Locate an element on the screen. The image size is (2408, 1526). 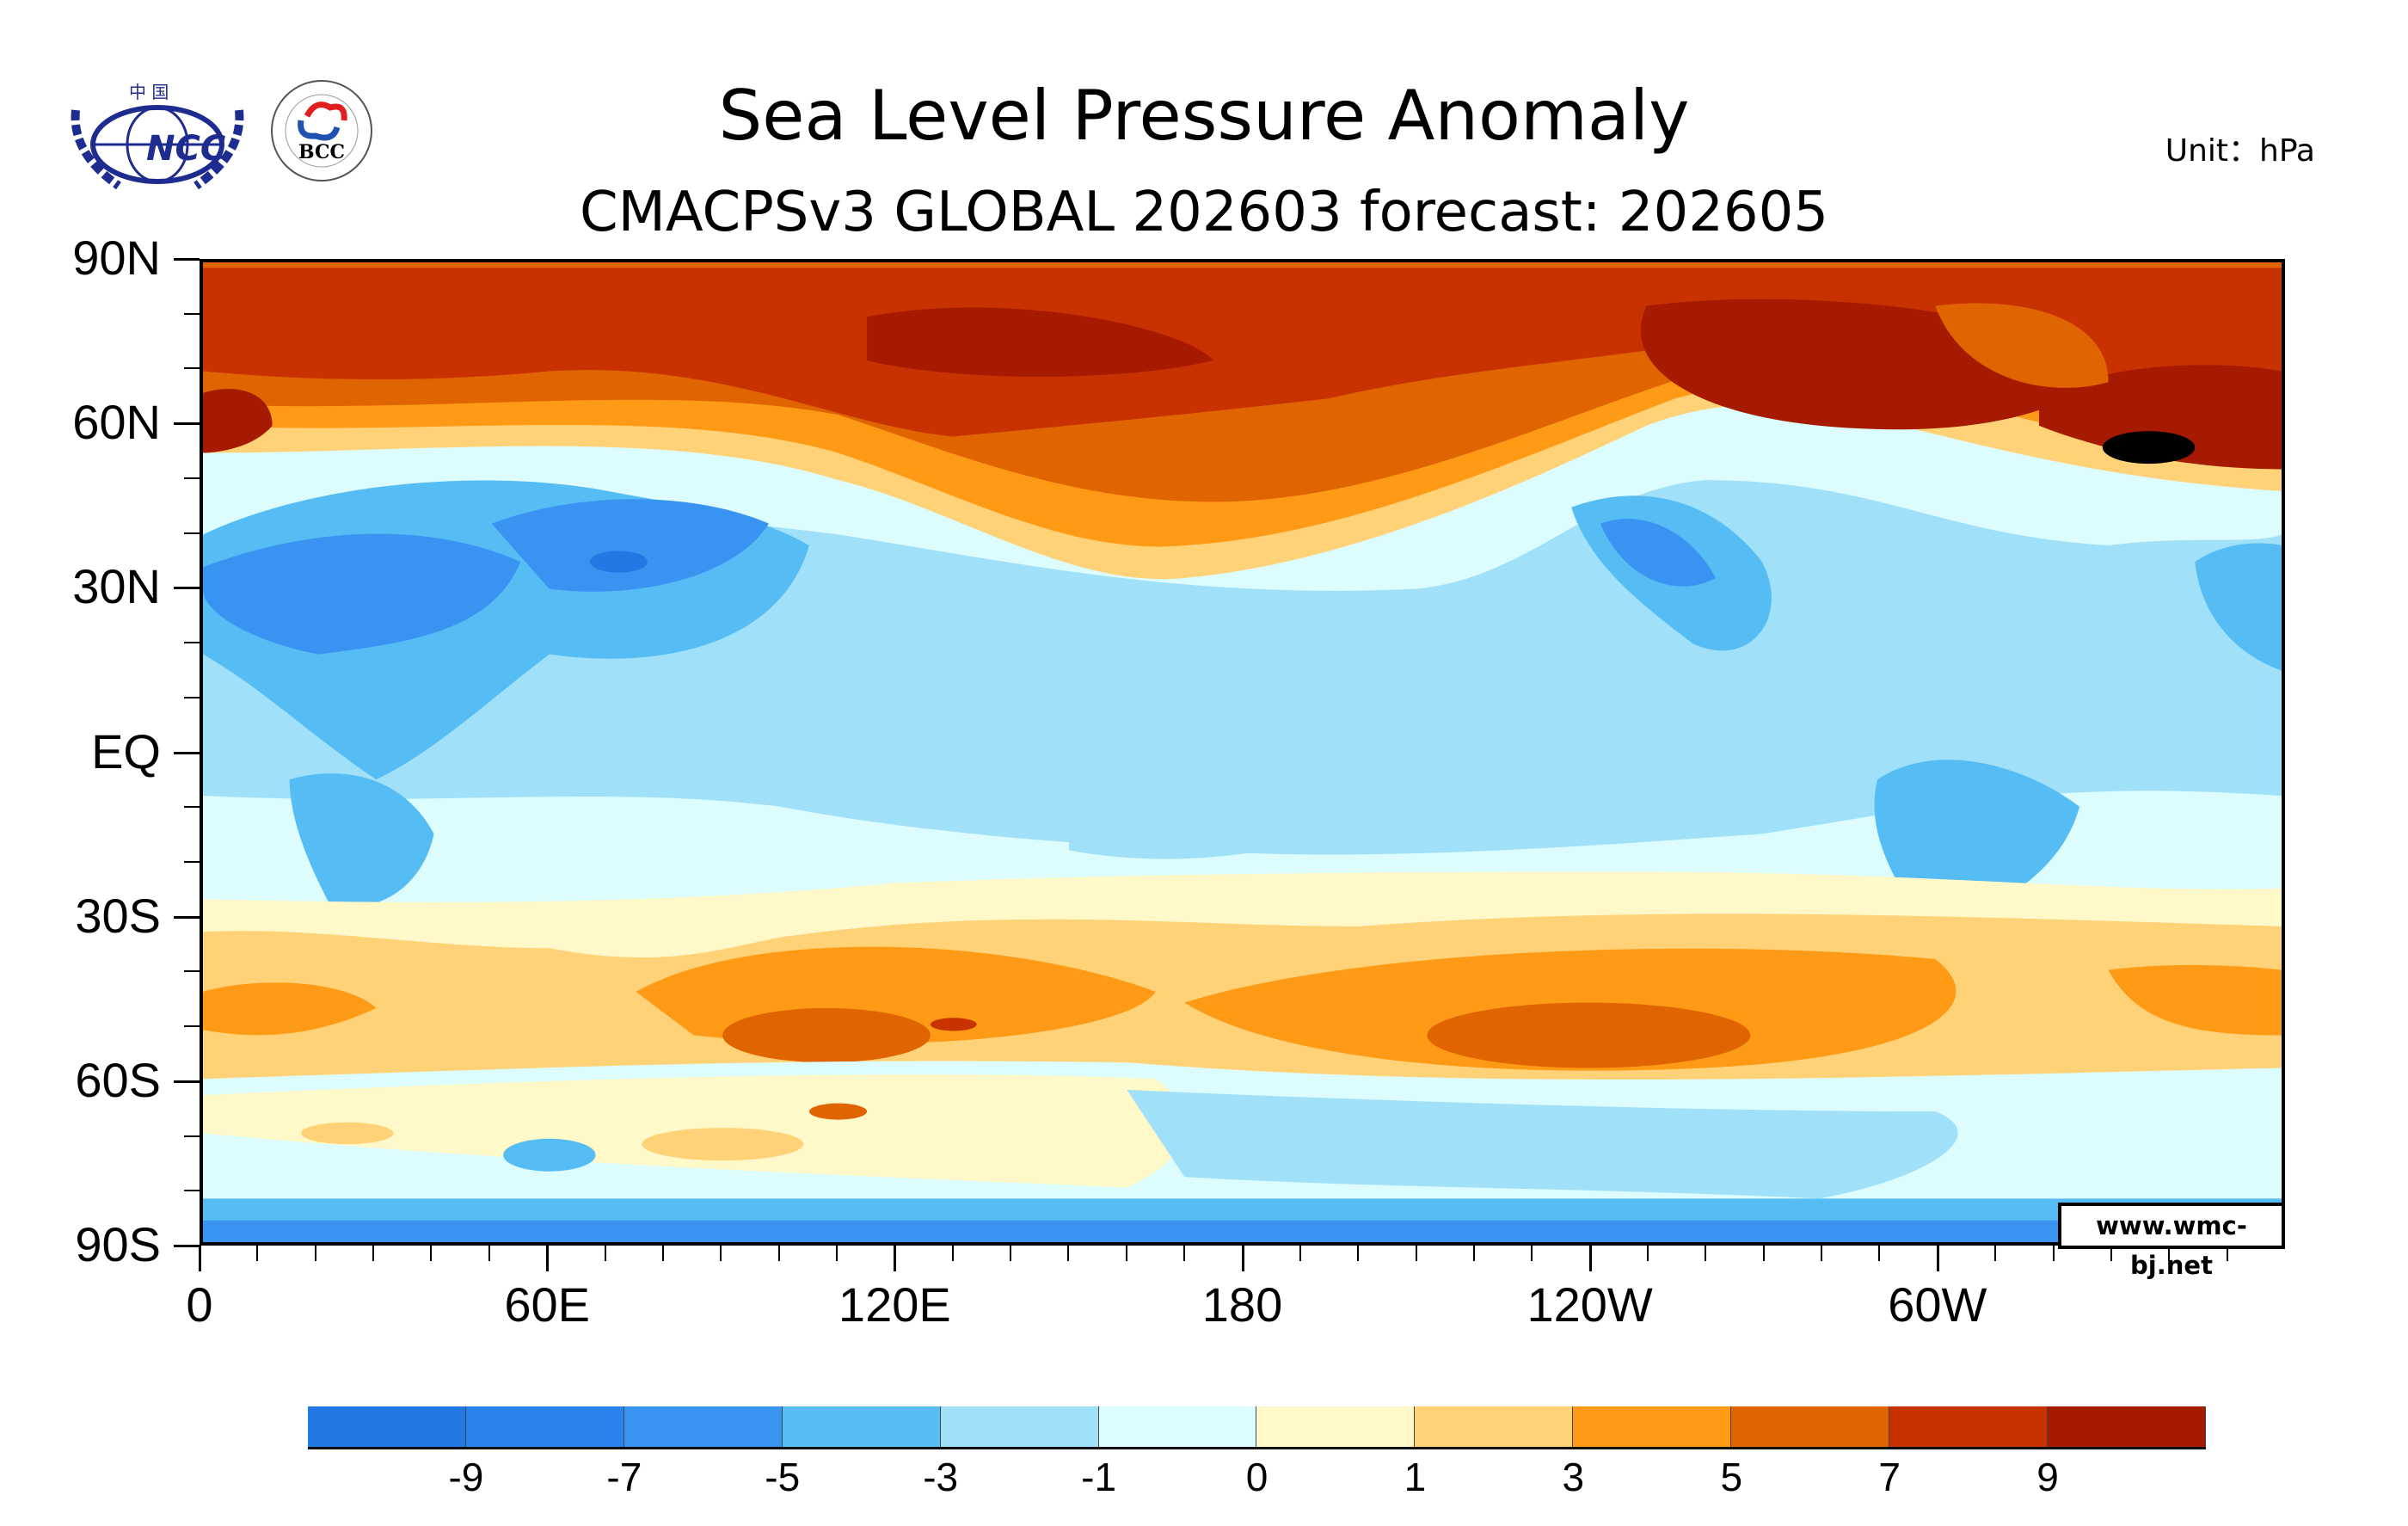
x-tick-label: 120E is located at coordinates (894, 1305).